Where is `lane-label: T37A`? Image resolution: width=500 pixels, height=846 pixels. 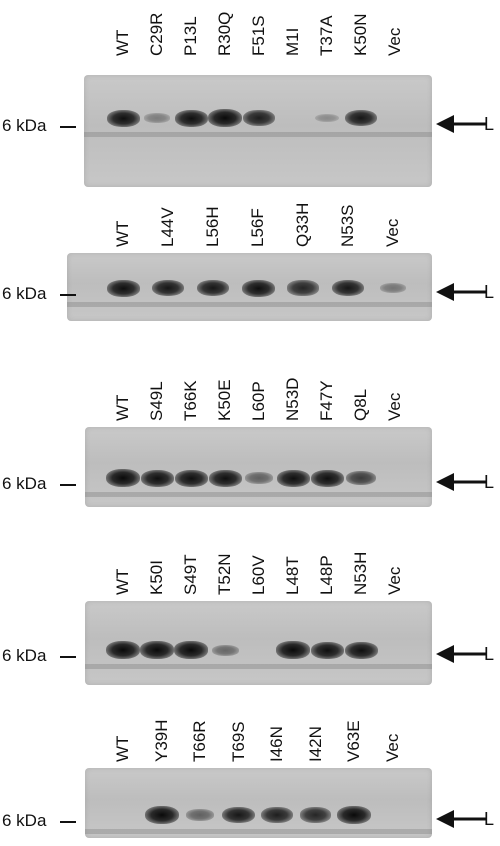
lane-label: T37A is located at coordinates (326, 35).